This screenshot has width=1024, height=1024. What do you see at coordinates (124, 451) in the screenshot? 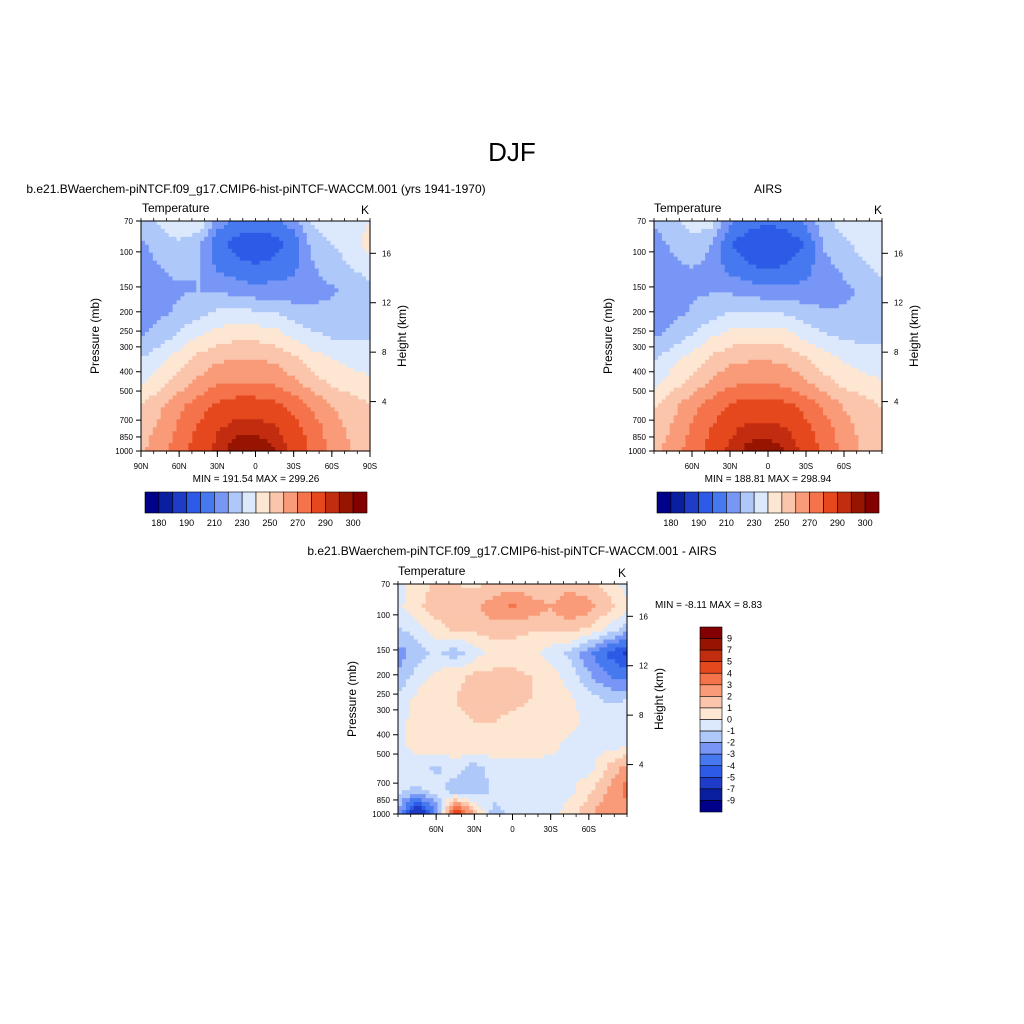
I see `y-tick-label: 1000` at bounding box center [124, 451].